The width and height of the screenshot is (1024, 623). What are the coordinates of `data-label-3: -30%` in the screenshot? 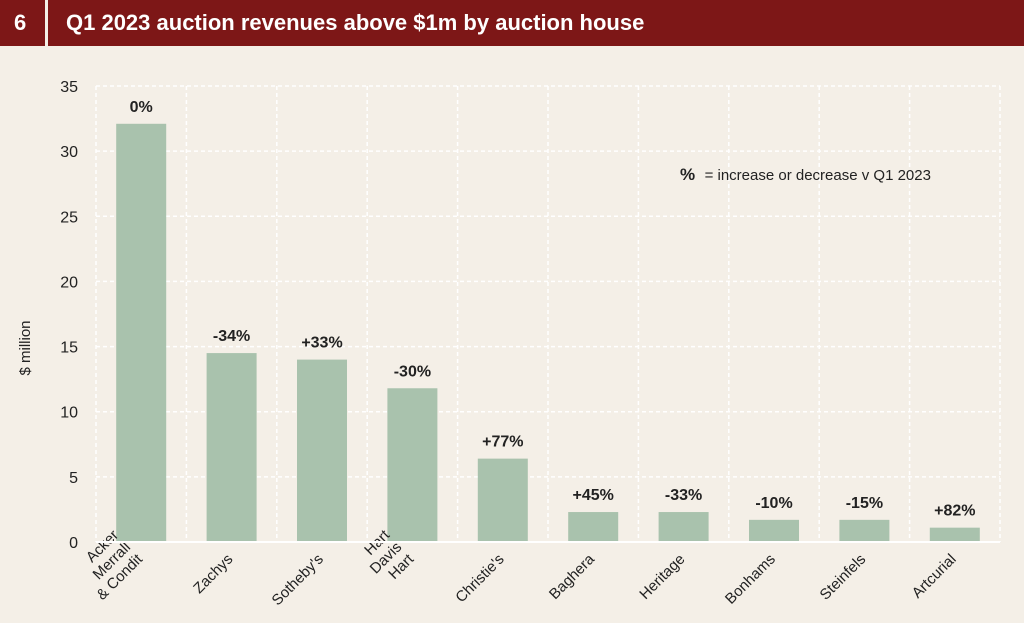 It's located at (412, 371).